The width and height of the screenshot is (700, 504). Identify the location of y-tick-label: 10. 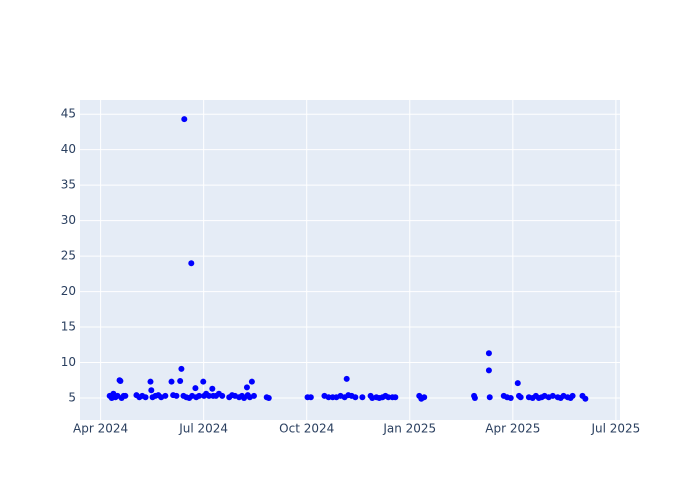
(68, 362).